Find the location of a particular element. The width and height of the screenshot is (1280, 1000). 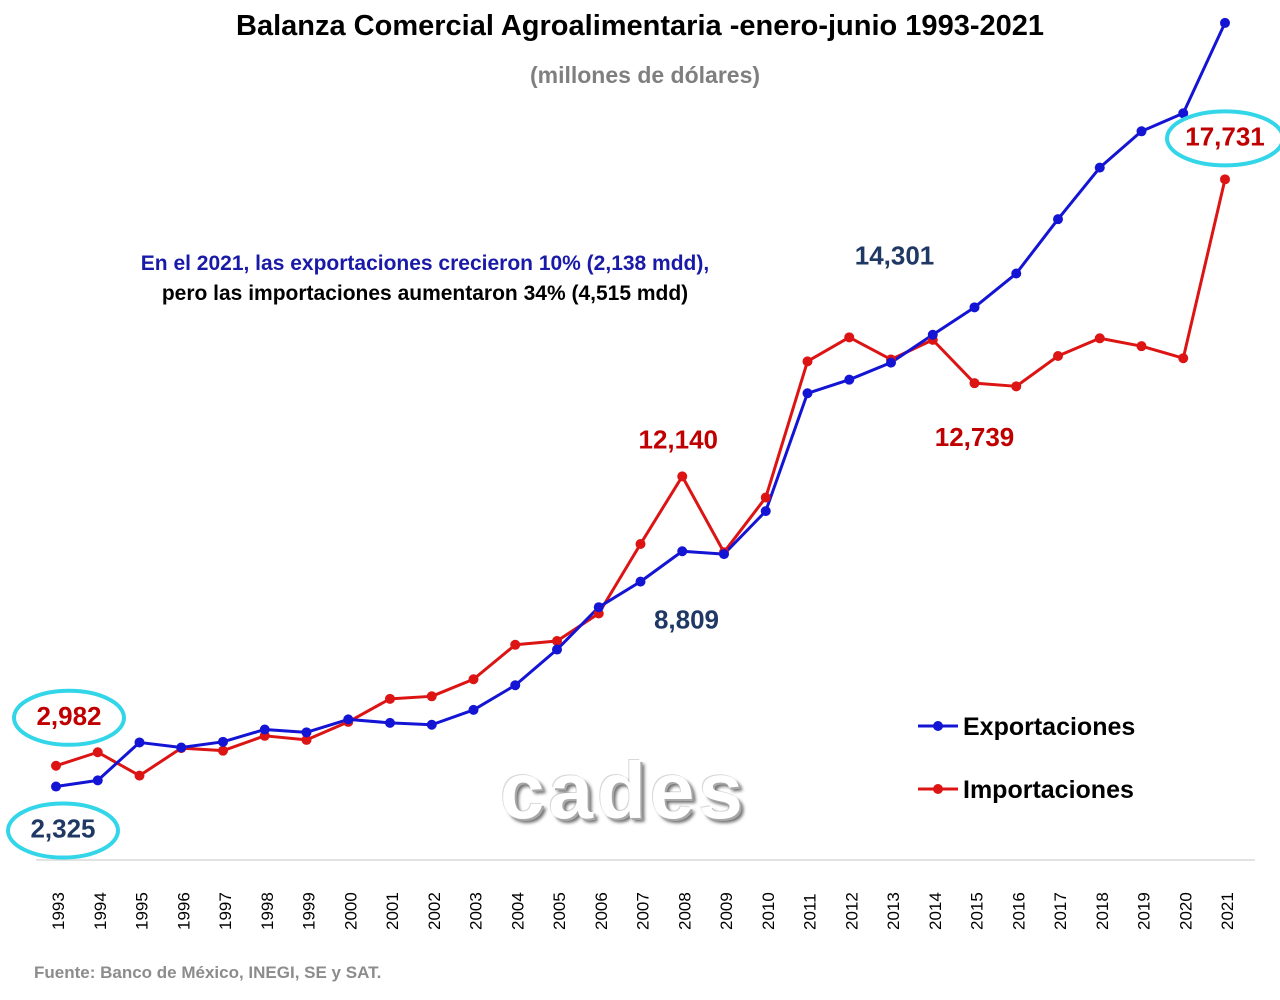

cades-watermark: cades is located at coordinates (623, 790).